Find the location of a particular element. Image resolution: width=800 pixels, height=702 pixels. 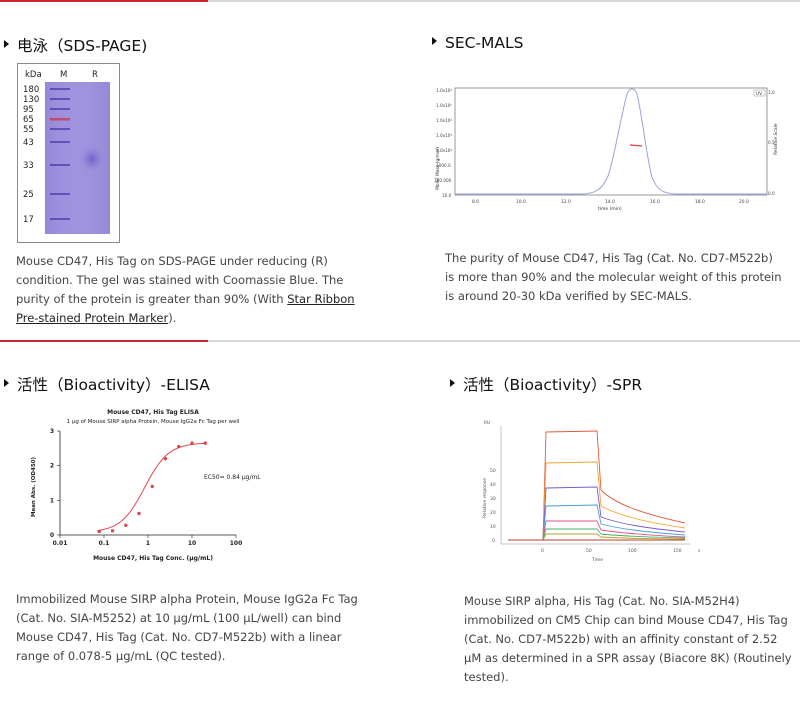

svg-text: 18.0 is located at coordinates (700, 202).